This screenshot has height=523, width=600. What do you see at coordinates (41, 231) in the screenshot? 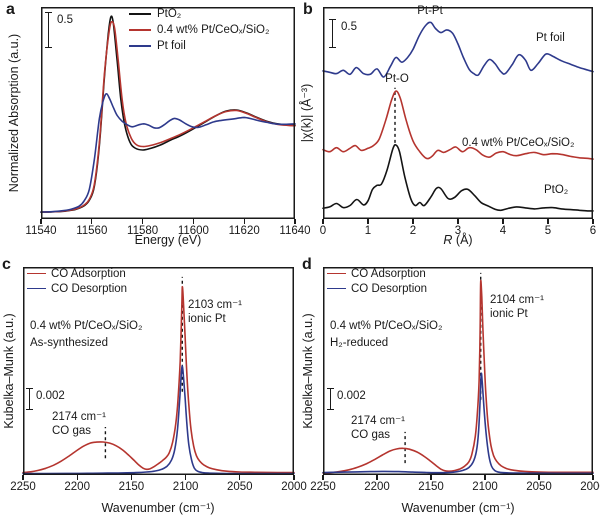
I see `x-tick-label: 11540` at bounding box center [41, 231].